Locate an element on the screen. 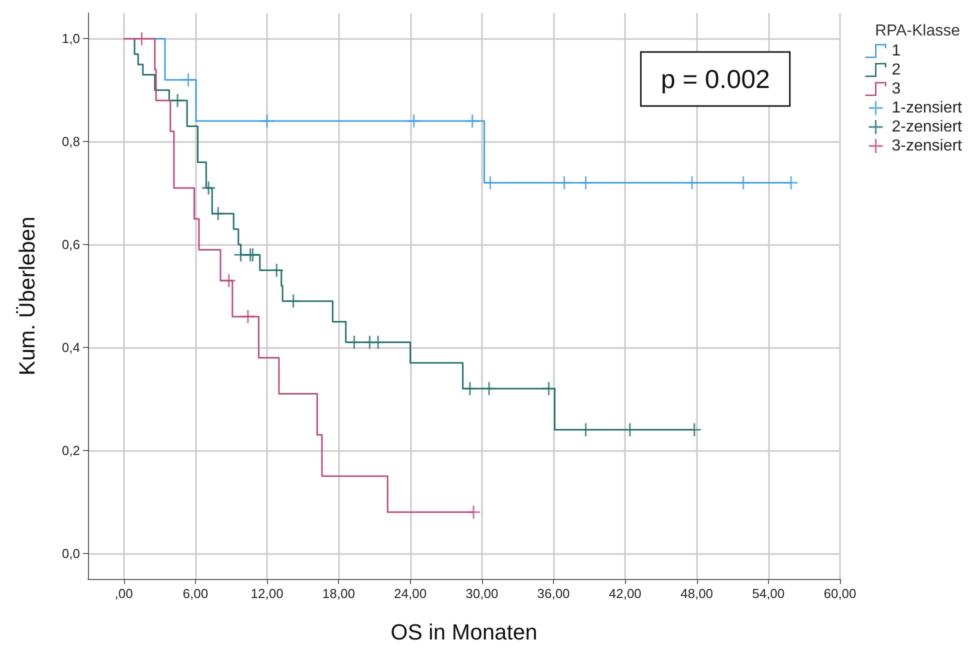 The height and width of the screenshot is (651, 975). x-tick-label: 42,00 is located at coordinates (625, 593).